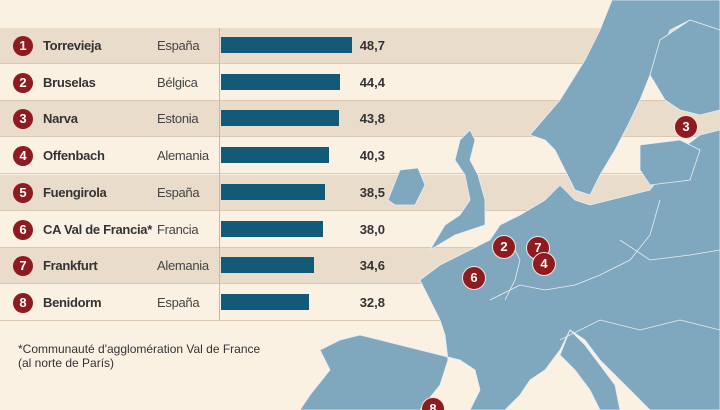 The image size is (720, 410). I want to click on map-marker-2: 2, so click(504, 247).